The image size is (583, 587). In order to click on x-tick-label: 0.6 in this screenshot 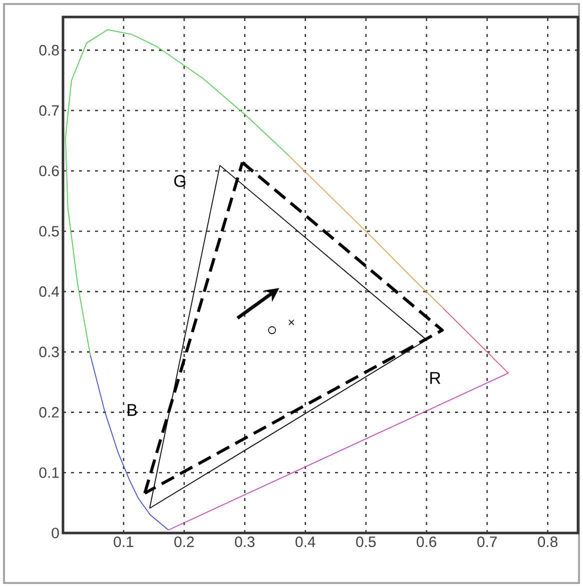, I will do `click(426, 542)`.